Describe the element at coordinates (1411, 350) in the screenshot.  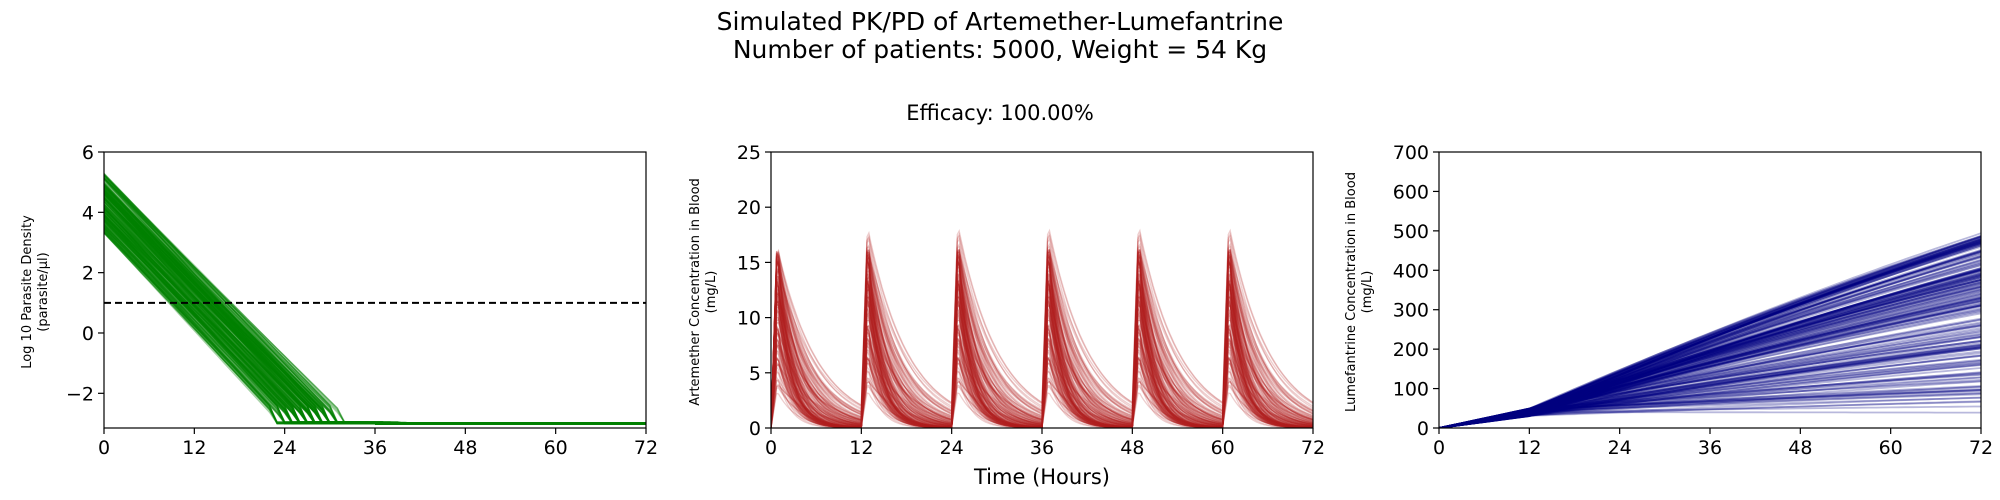
I see `y-tick-label: 200` at that location.